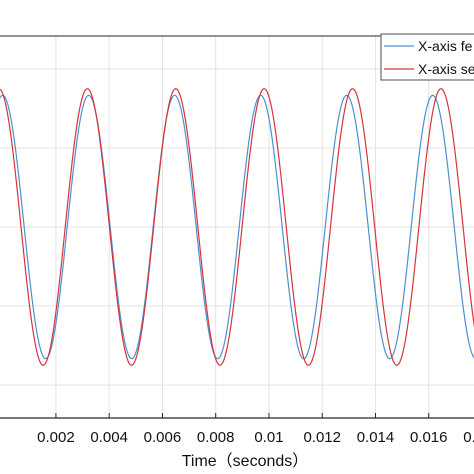 The width and height of the screenshot is (474, 474). Describe the element at coordinates (216, 437) in the screenshot. I see `x-tick-label: 0.008` at that location.